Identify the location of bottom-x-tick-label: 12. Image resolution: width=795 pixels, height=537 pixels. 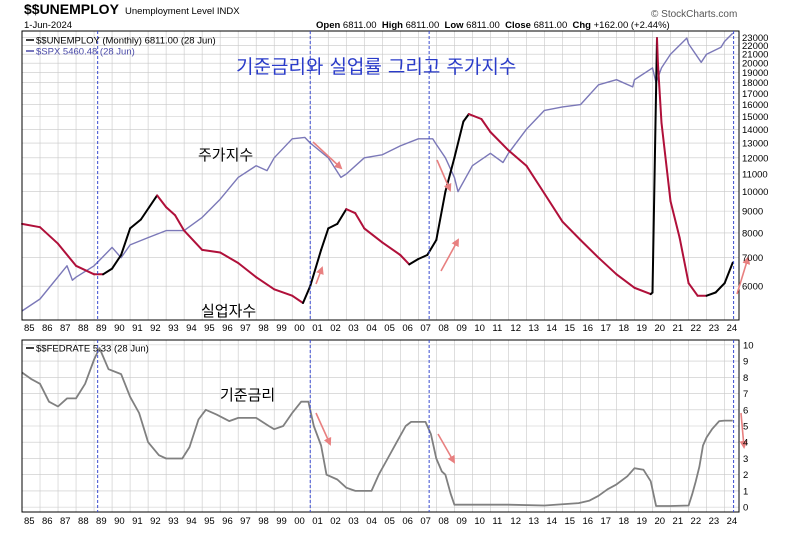
(515, 521).